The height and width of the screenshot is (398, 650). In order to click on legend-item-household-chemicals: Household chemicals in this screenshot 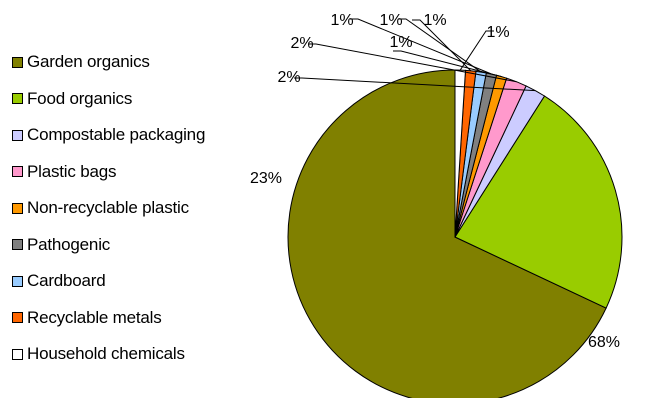, I will do `click(108, 354)`.